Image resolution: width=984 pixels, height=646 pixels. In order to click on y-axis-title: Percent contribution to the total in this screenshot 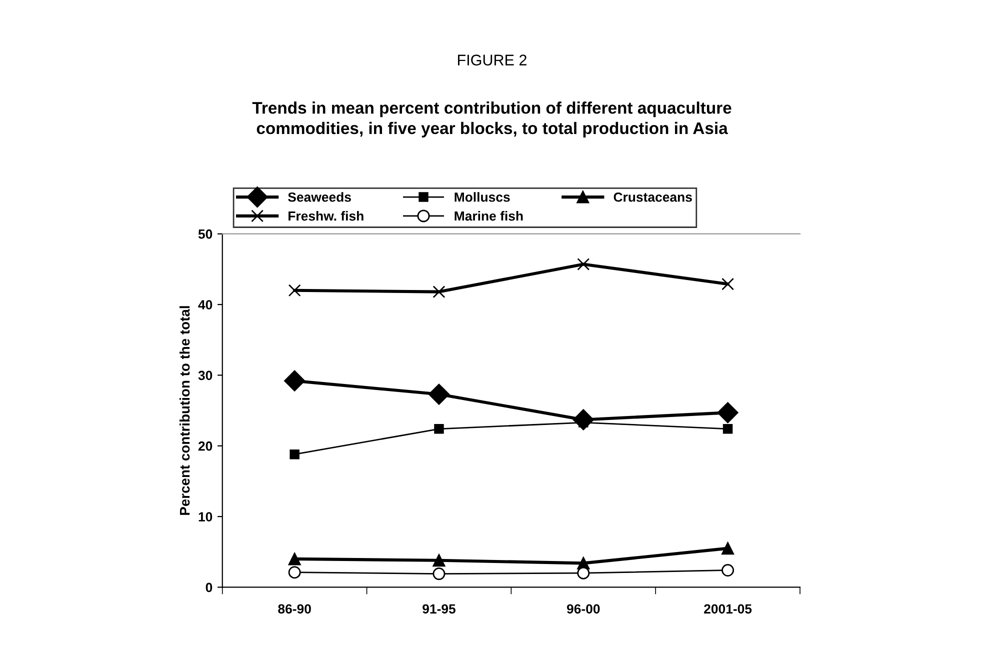, I will do `click(184, 410)`.